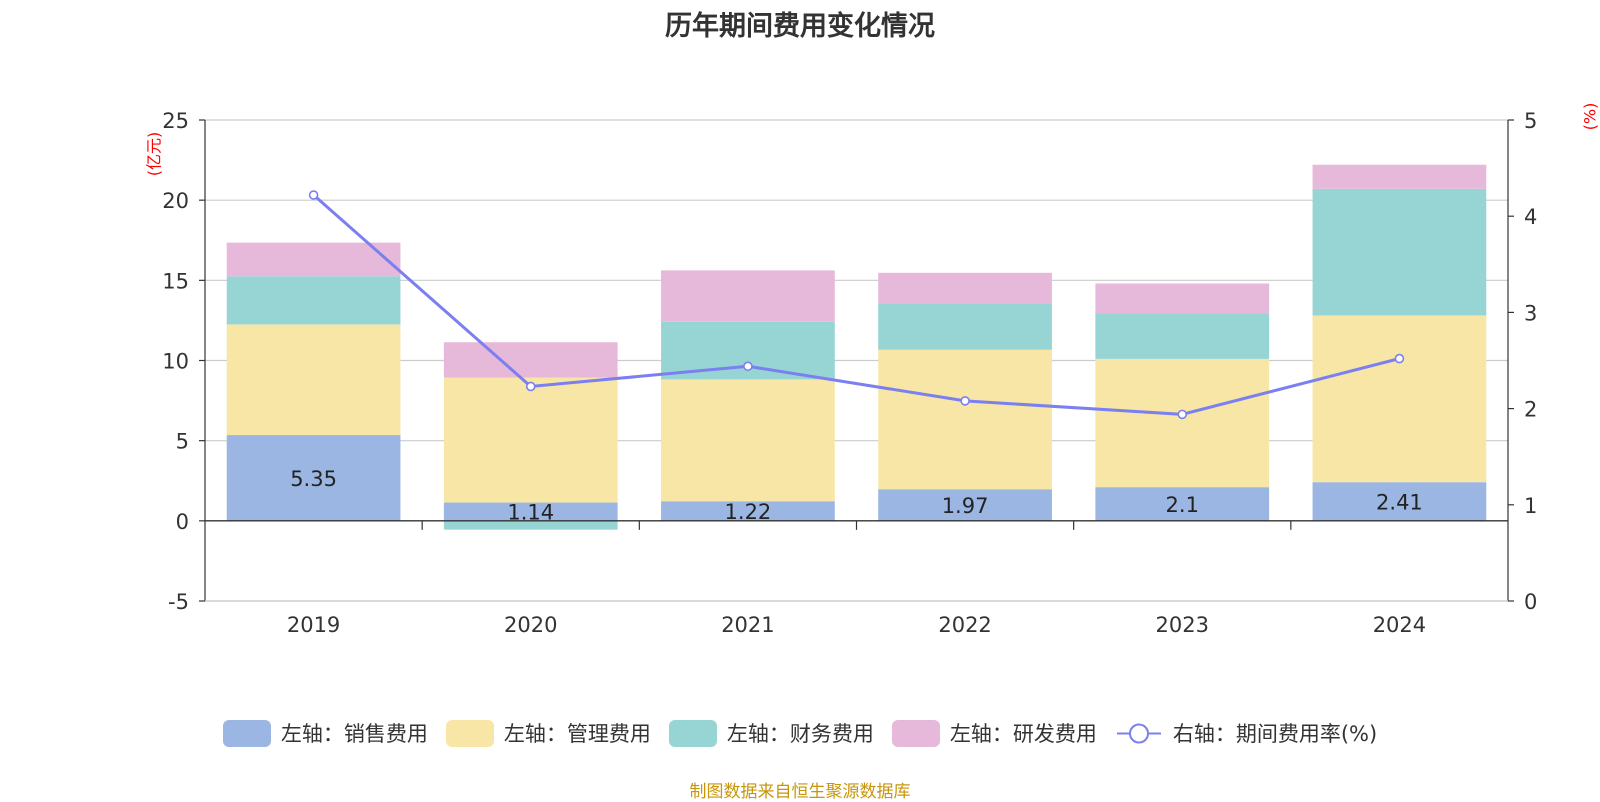 The width and height of the screenshot is (1600, 802). I want to click on bar-data-label: 1.97, so click(965, 506).